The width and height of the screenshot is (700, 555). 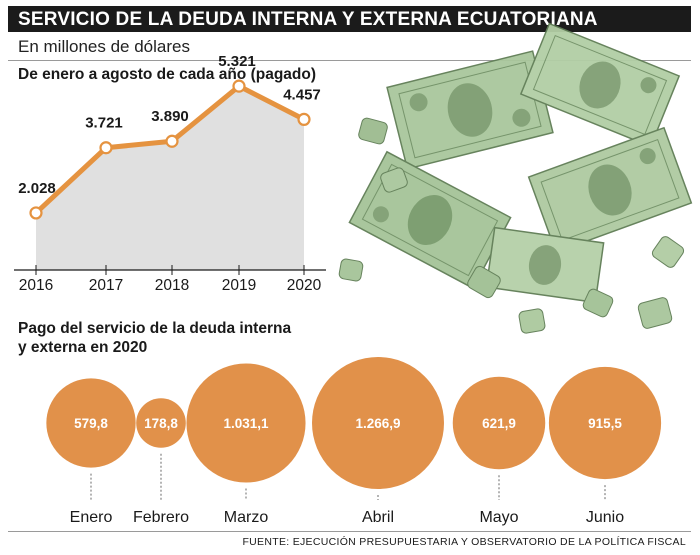 I want to click on x-tick-label: 2016, so click(x=36, y=285).